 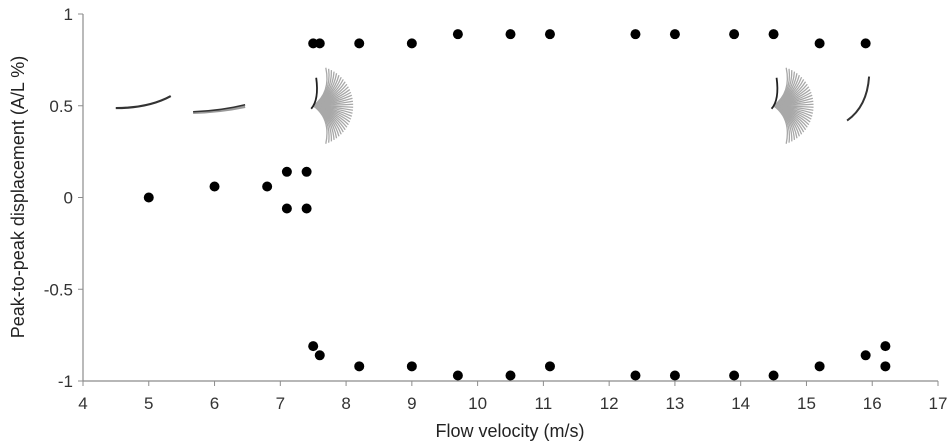 I want to click on x-tick-label: 16, so click(x=872, y=403).